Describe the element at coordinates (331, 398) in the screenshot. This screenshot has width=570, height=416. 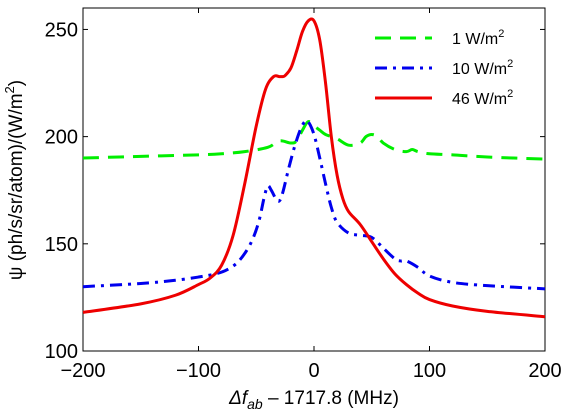
I see `x-axis-label-rest: – 1717.8 (MHz)` at that location.